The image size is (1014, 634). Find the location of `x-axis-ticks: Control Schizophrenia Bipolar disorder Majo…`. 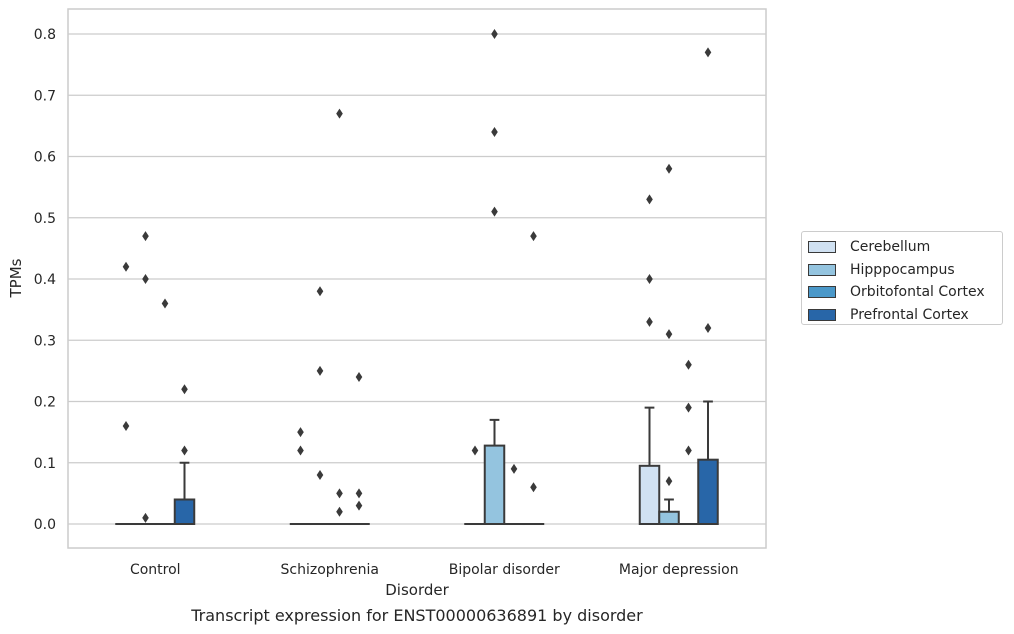

x-axis-ticks: Control Schizophrenia Bipolar disorder Majo… is located at coordinates (434, 570).